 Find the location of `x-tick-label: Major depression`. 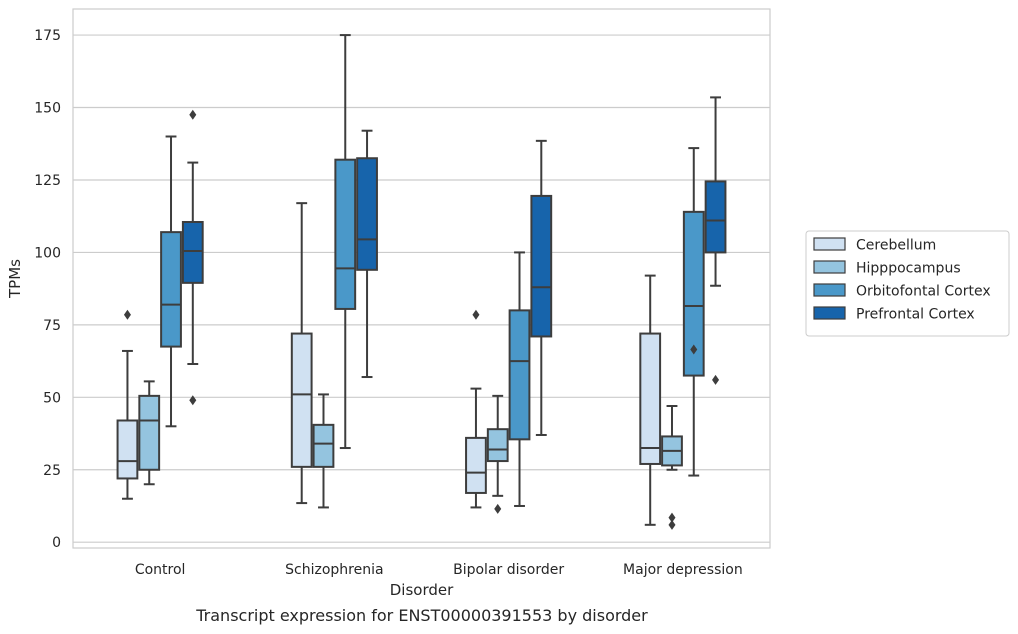

x-tick-label: Major depression is located at coordinates (683, 570).